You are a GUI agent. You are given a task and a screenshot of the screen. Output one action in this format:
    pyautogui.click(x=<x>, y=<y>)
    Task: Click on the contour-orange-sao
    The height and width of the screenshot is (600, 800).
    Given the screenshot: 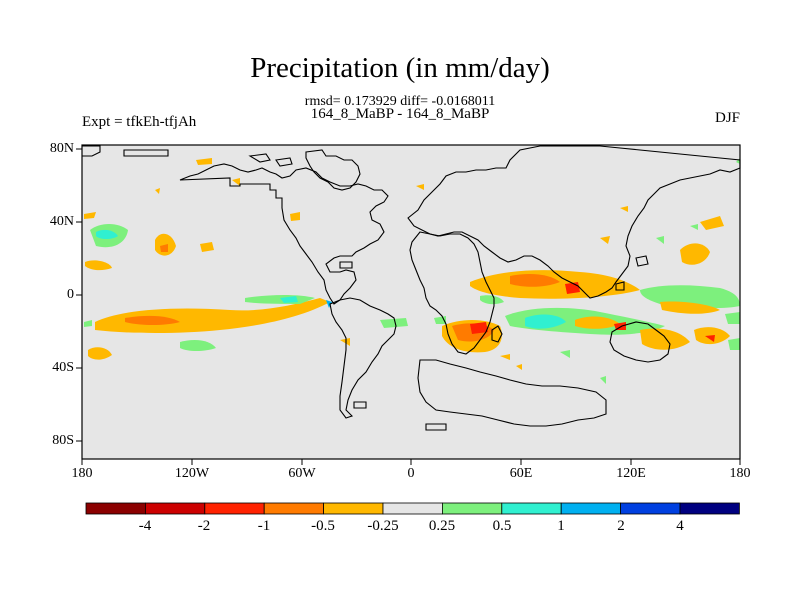 What is the action you would take?
    pyautogui.click(x=505, y=357)
    